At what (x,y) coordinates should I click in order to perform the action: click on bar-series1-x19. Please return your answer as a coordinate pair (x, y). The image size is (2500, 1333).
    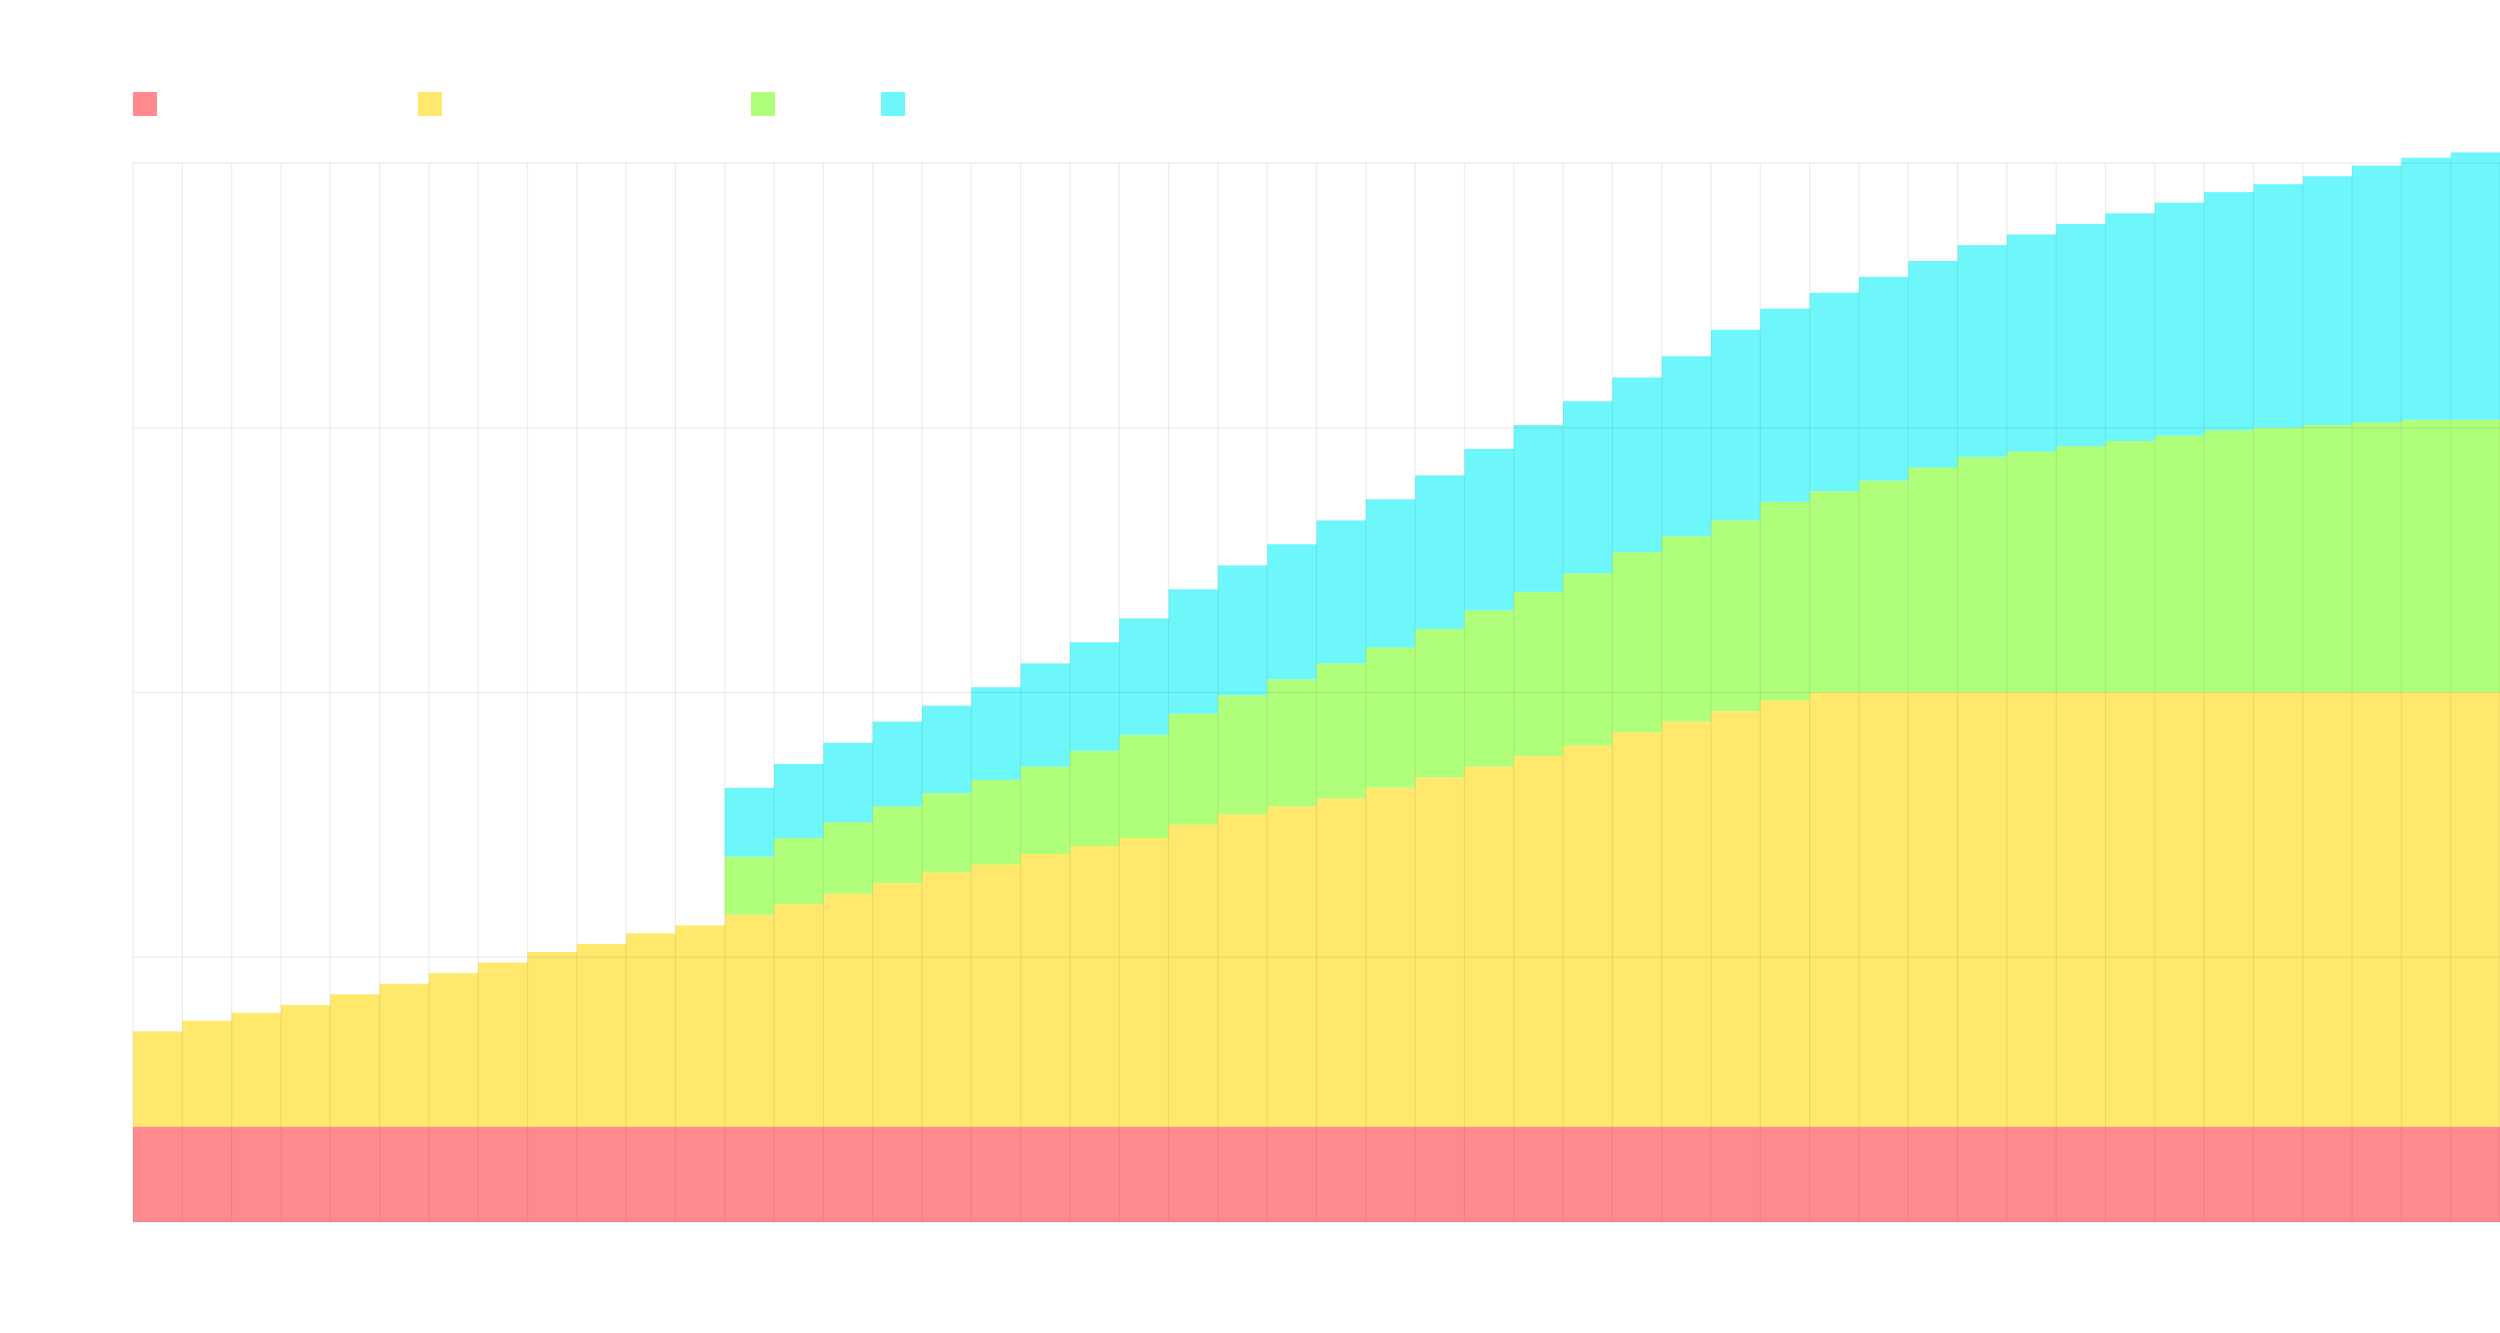
    Looking at the image, I should click on (1045, 1174).